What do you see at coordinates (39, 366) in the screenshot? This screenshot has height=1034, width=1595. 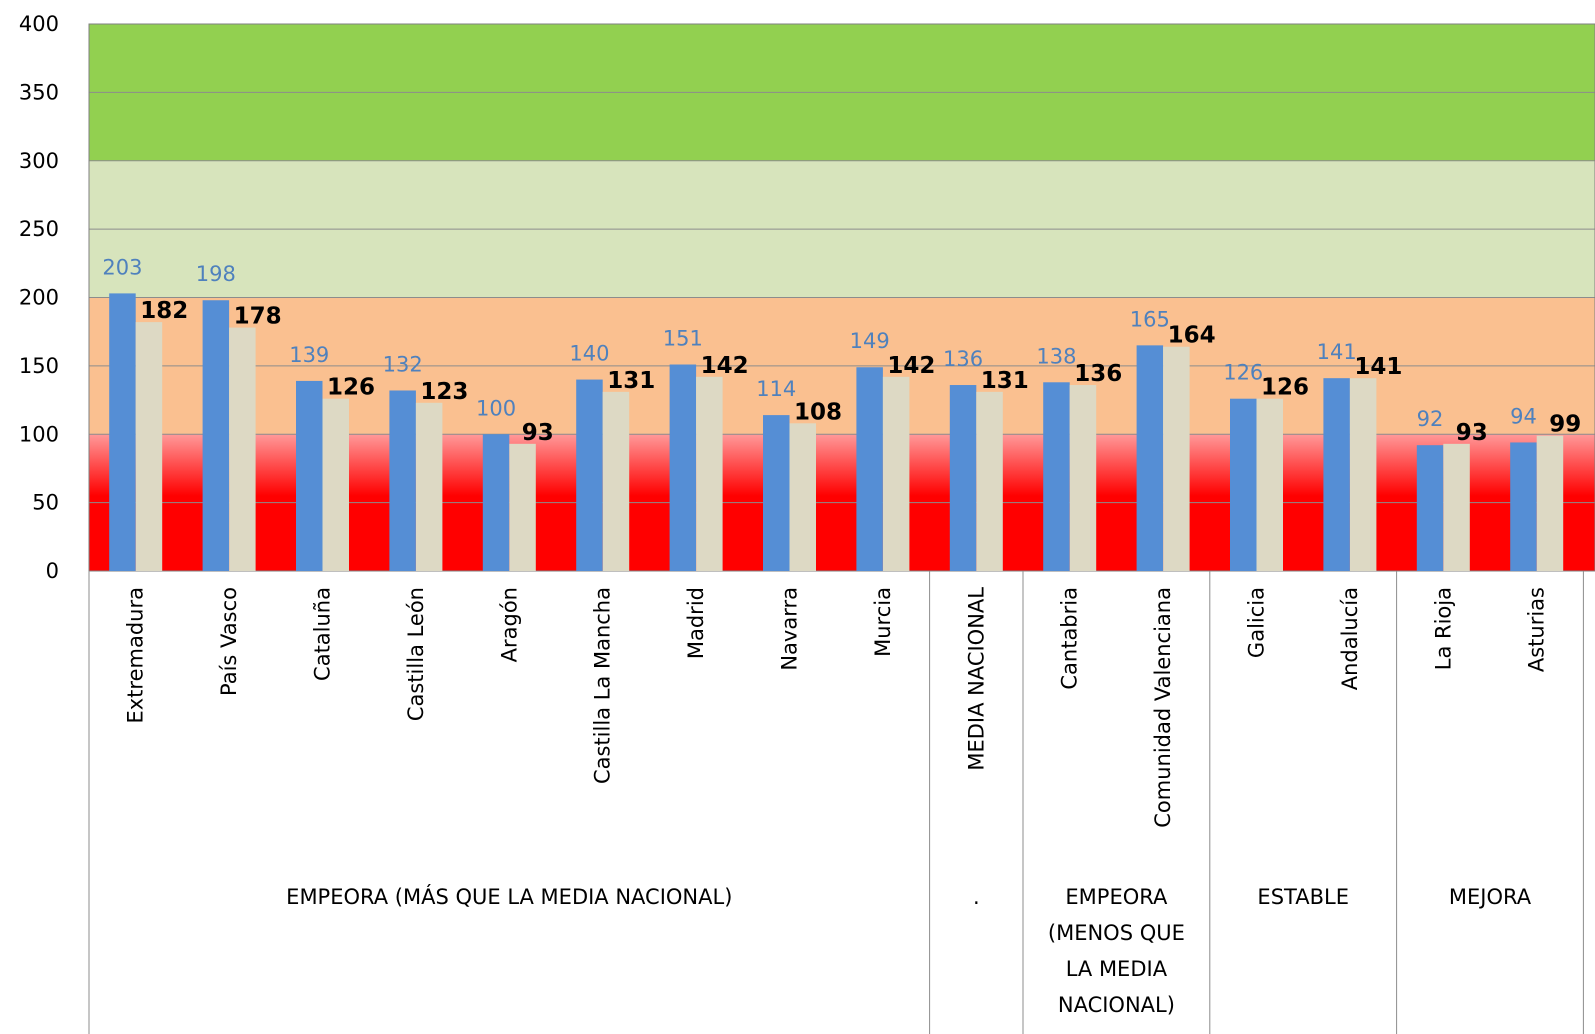 I see `y-tick-label: 150` at bounding box center [39, 366].